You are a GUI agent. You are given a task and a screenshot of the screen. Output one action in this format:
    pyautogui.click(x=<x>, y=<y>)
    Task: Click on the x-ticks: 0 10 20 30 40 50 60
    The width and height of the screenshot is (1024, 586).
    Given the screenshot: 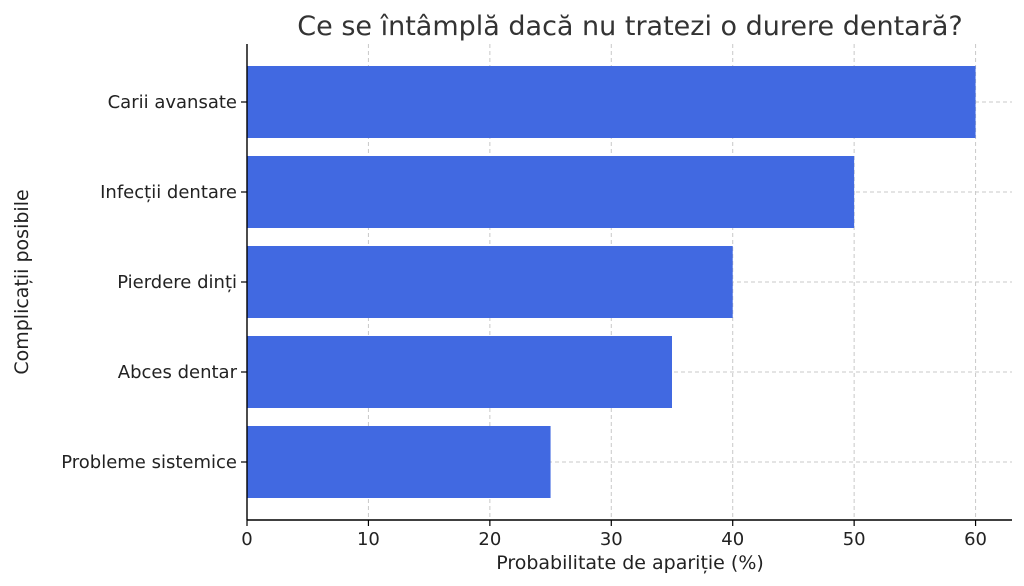 What is the action you would take?
    pyautogui.click(x=614, y=535)
    